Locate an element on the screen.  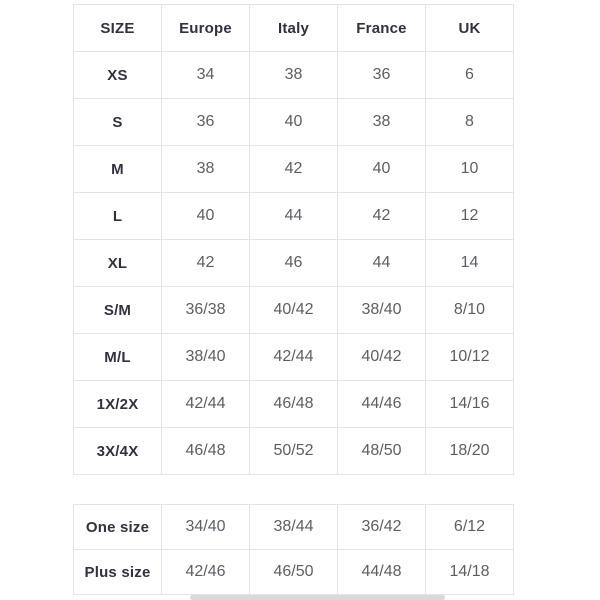
value-cell: 14/18 is located at coordinates (469, 572).